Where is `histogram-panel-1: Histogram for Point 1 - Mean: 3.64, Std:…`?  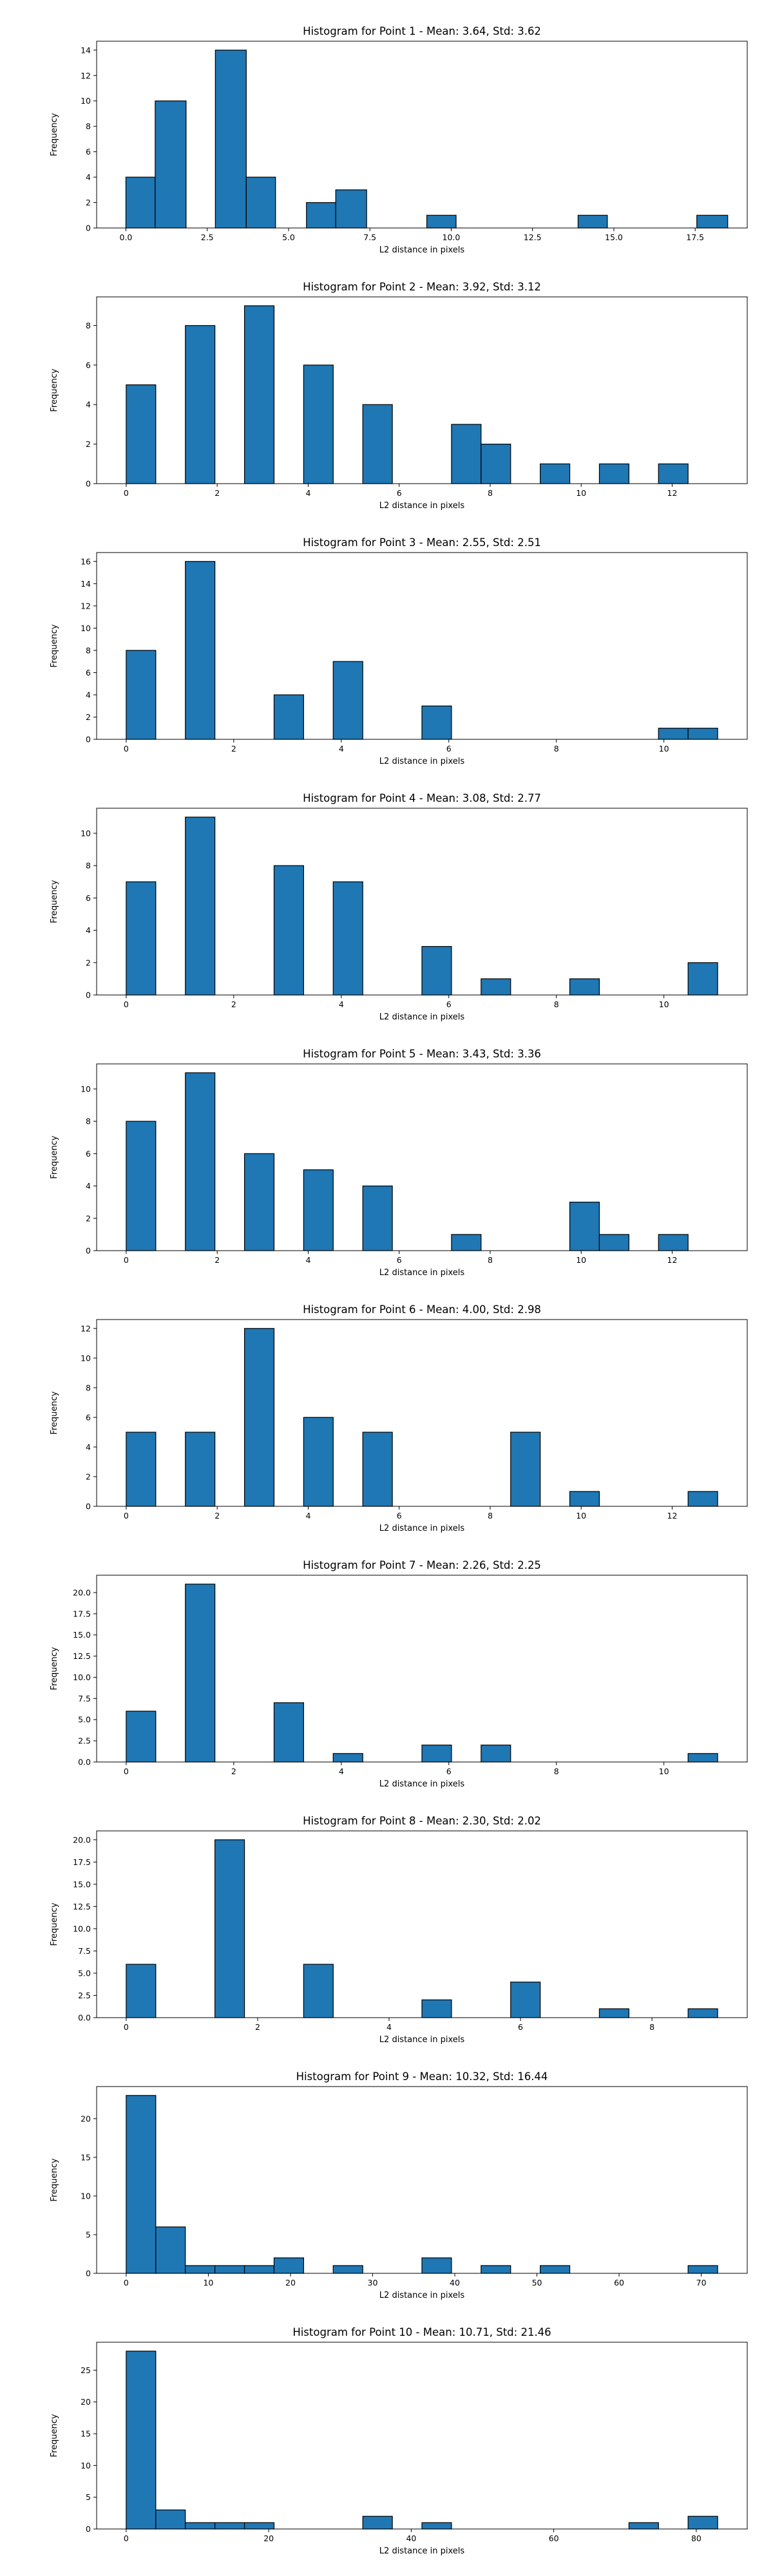 histogram-panel-1: Histogram for Point 1 - Mean: 3.64, Std:… is located at coordinates (399, 140).